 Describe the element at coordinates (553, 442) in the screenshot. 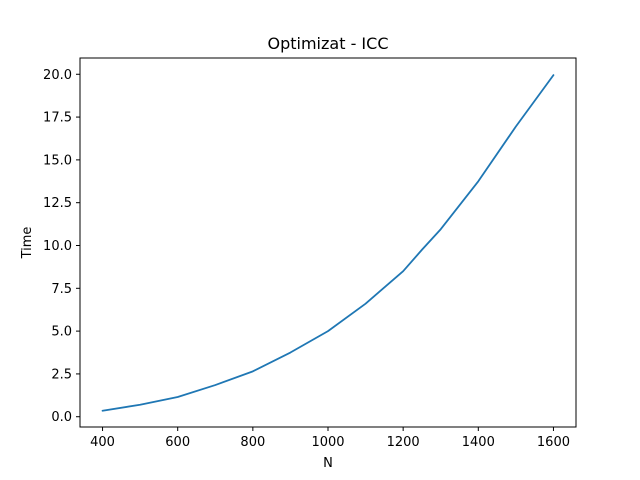

I see `x-tick-label: 1600` at that location.